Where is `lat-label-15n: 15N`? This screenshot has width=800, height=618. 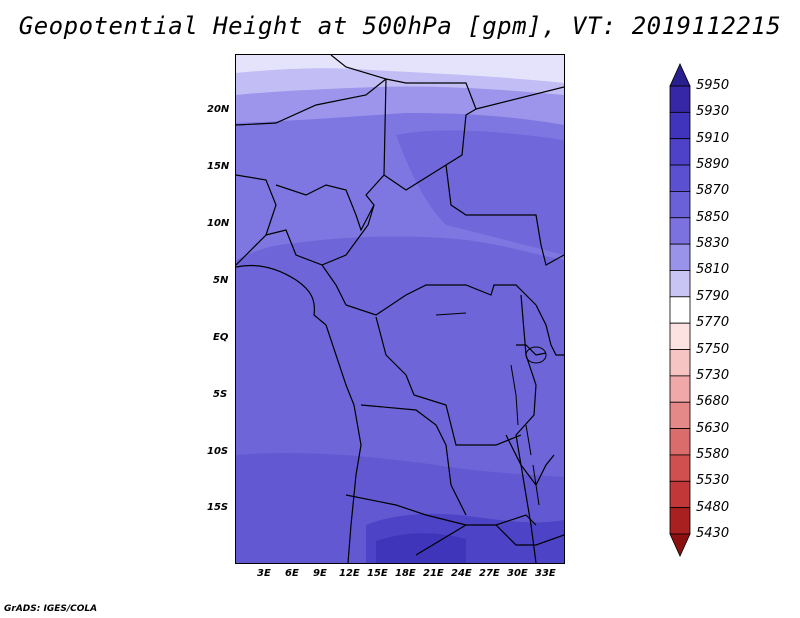
lat-label-15n: 15N is located at coordinates (218, 166).